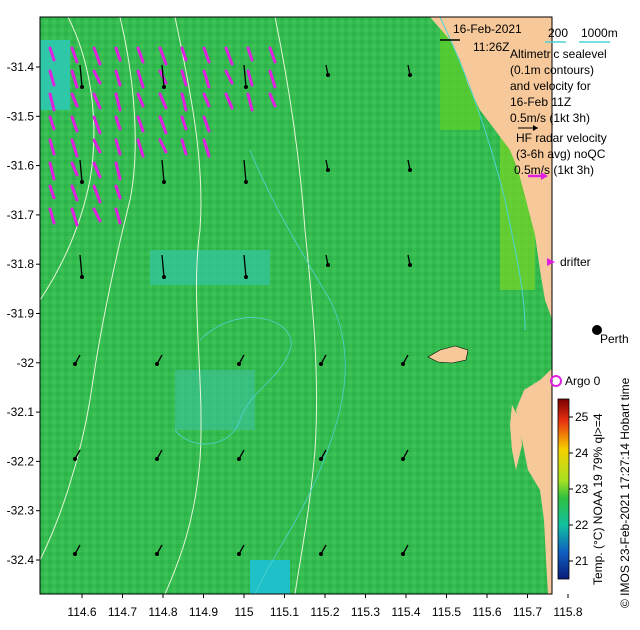  What do you see at coordinates (21, 314) in the screenshot?
I see `lat-tick-label: -31.9` at bounding box center [21, 314].